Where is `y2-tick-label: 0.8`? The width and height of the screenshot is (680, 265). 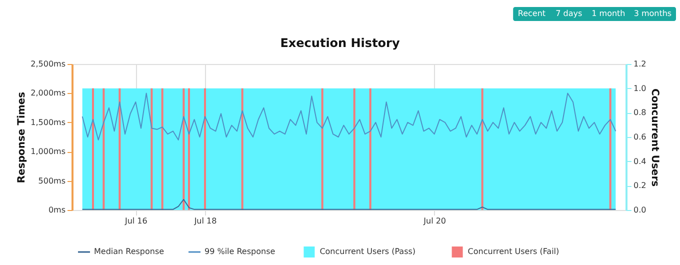
y2-tick-label: 0.8 is located at coordinates (640, 113).